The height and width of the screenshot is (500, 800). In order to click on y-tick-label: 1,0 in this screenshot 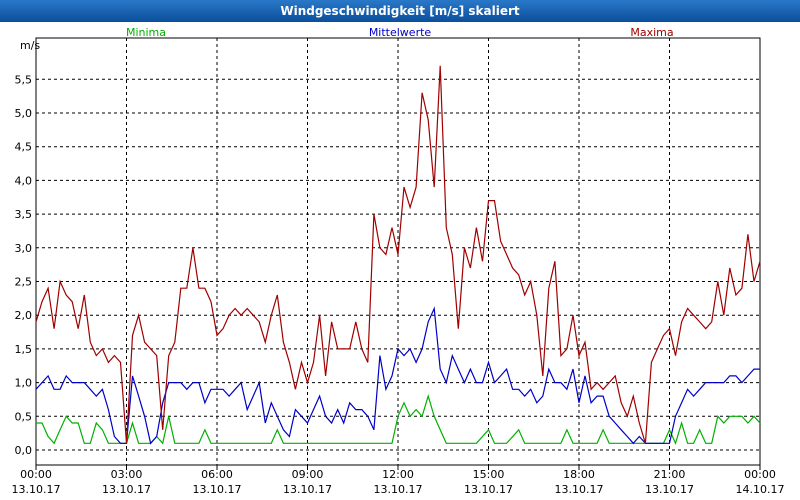, I will do `click(24, 383)`.